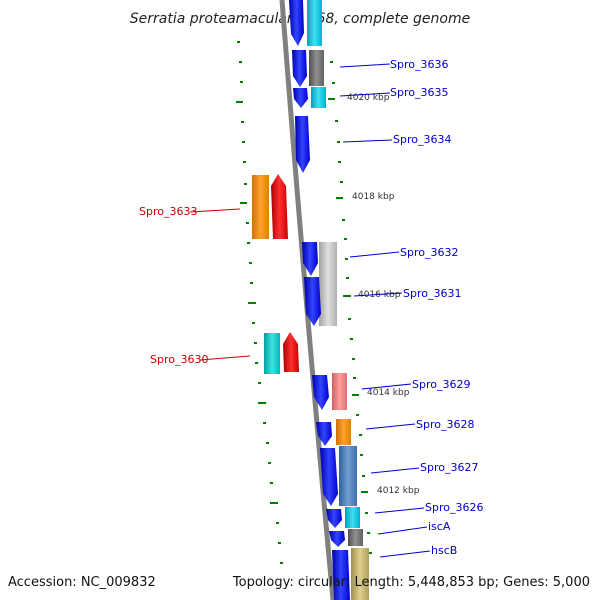 The height and width of the screenshot is (600, 600). I want to click on gene-label-spro-3635: Spro_3635, so click(419, 92).